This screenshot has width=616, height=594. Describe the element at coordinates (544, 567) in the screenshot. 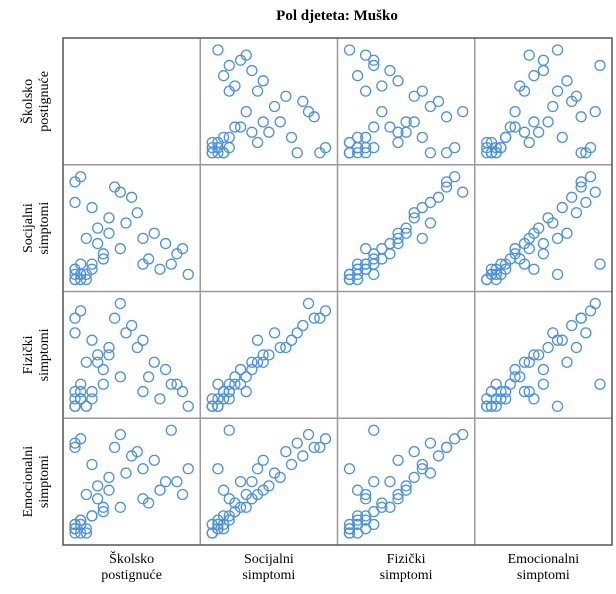

I see `column-label: Emocionalni simptomi` at that location.